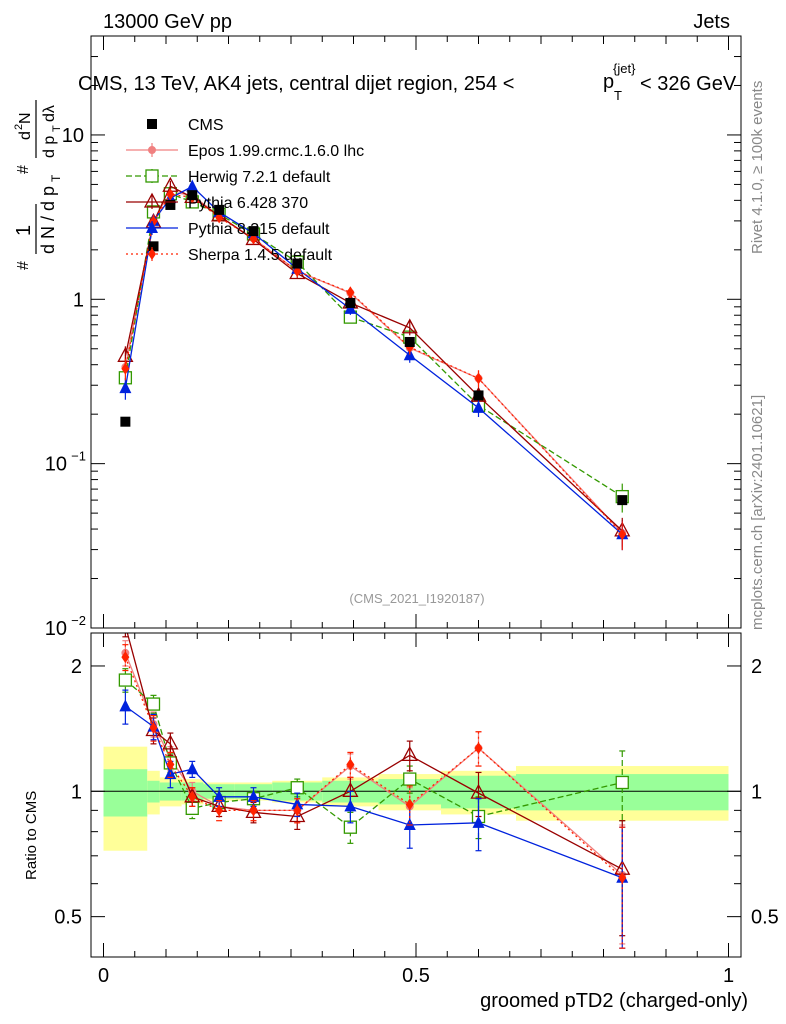 The height and width of the screenshot is (1024, 786). I want to click on y-tick-label-ratio-right: 0.5, so click(765, 918).